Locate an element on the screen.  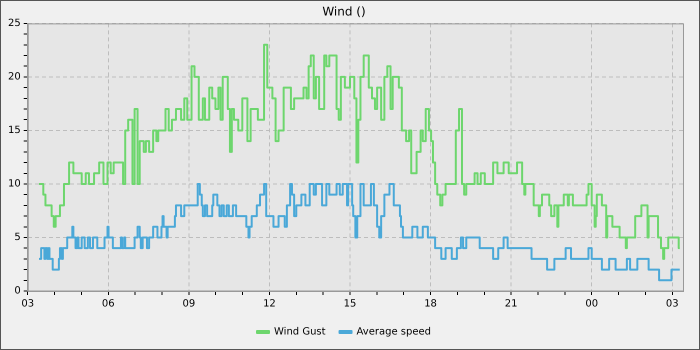
y-tick-label: 0 is located at coordinates (17, 291).